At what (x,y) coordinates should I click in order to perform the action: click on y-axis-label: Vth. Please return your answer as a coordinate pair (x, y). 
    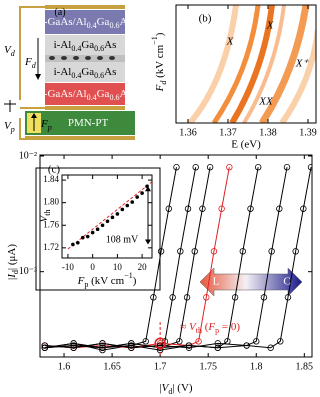
    Looking at the image, I should click on (45, 216).